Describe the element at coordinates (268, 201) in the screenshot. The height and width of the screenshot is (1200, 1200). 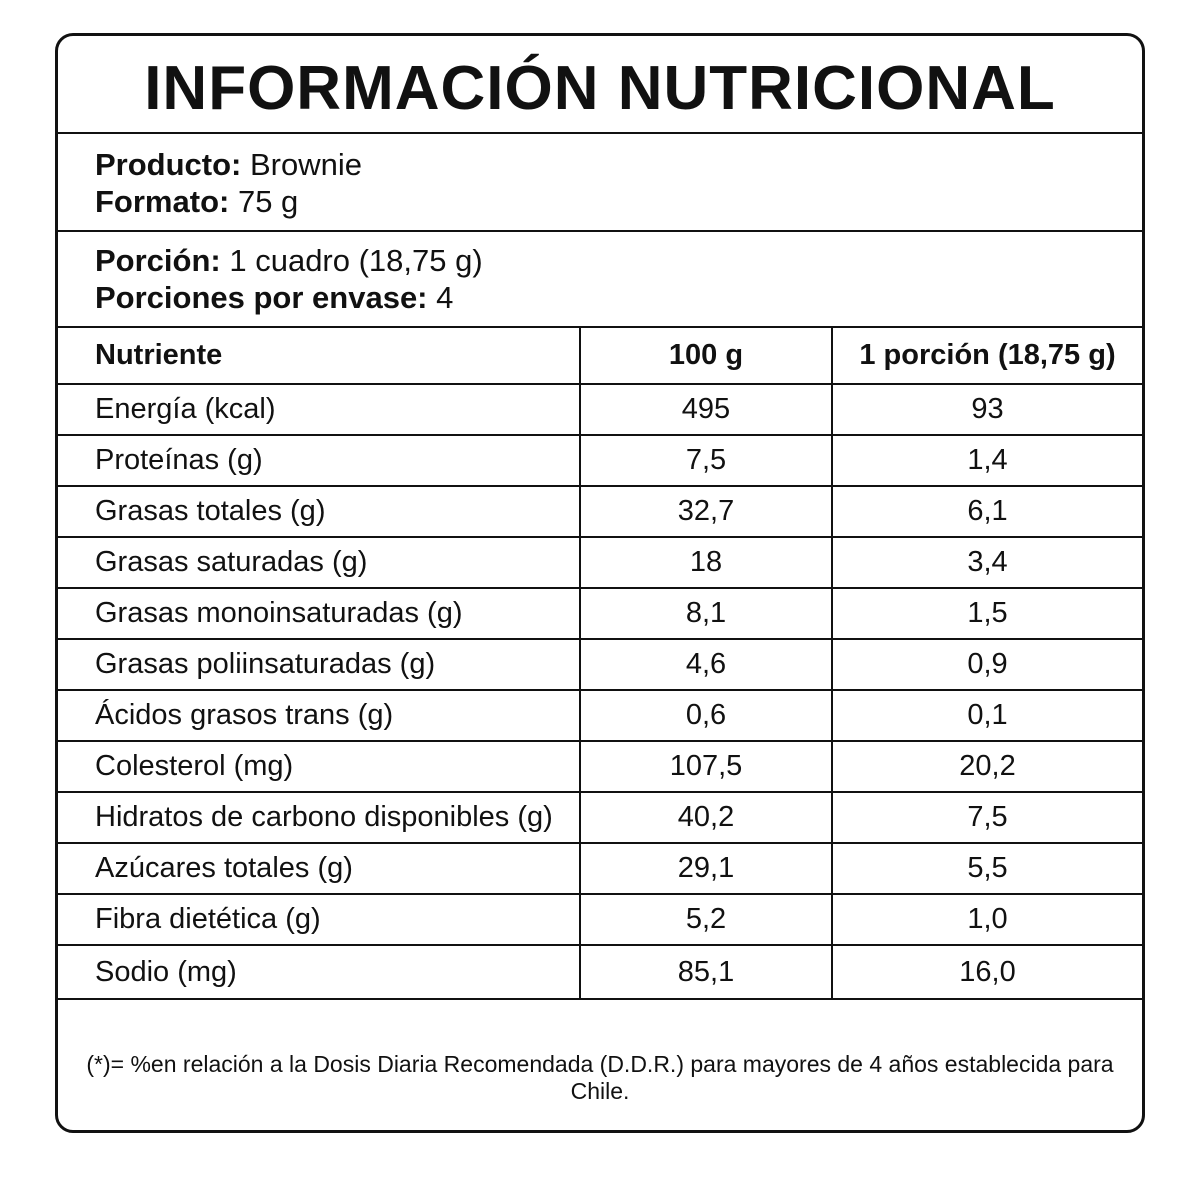
I see `format-value: 75 g` at that location.